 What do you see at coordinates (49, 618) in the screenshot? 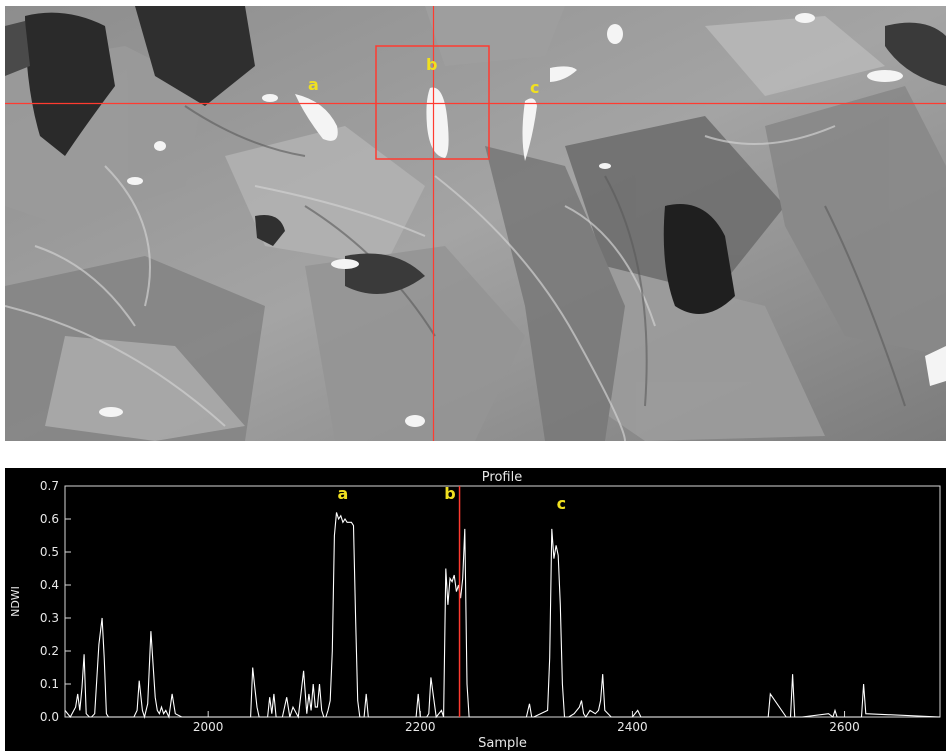
I see `y-tick-label: 0.3` at bounding box center [49, 618].